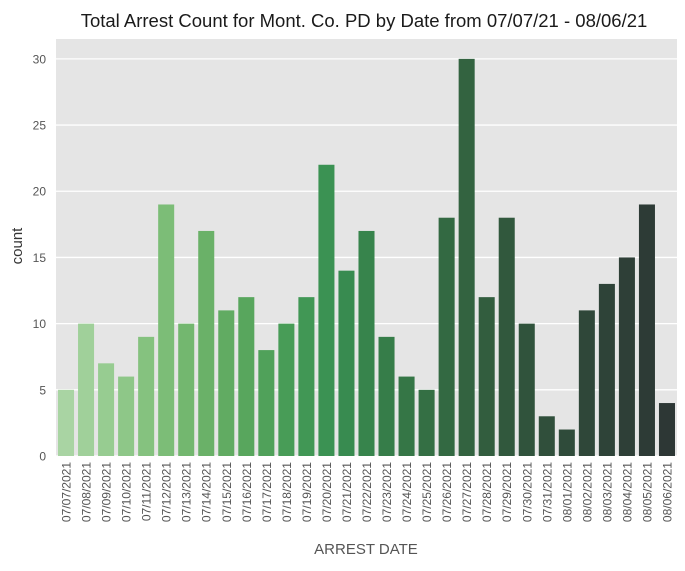 This screenshot has height=571, width=685. Describe the element at coordinates (607, 492) in the screenshot. I see `x-tick-label: 08/03/2021` at that location.